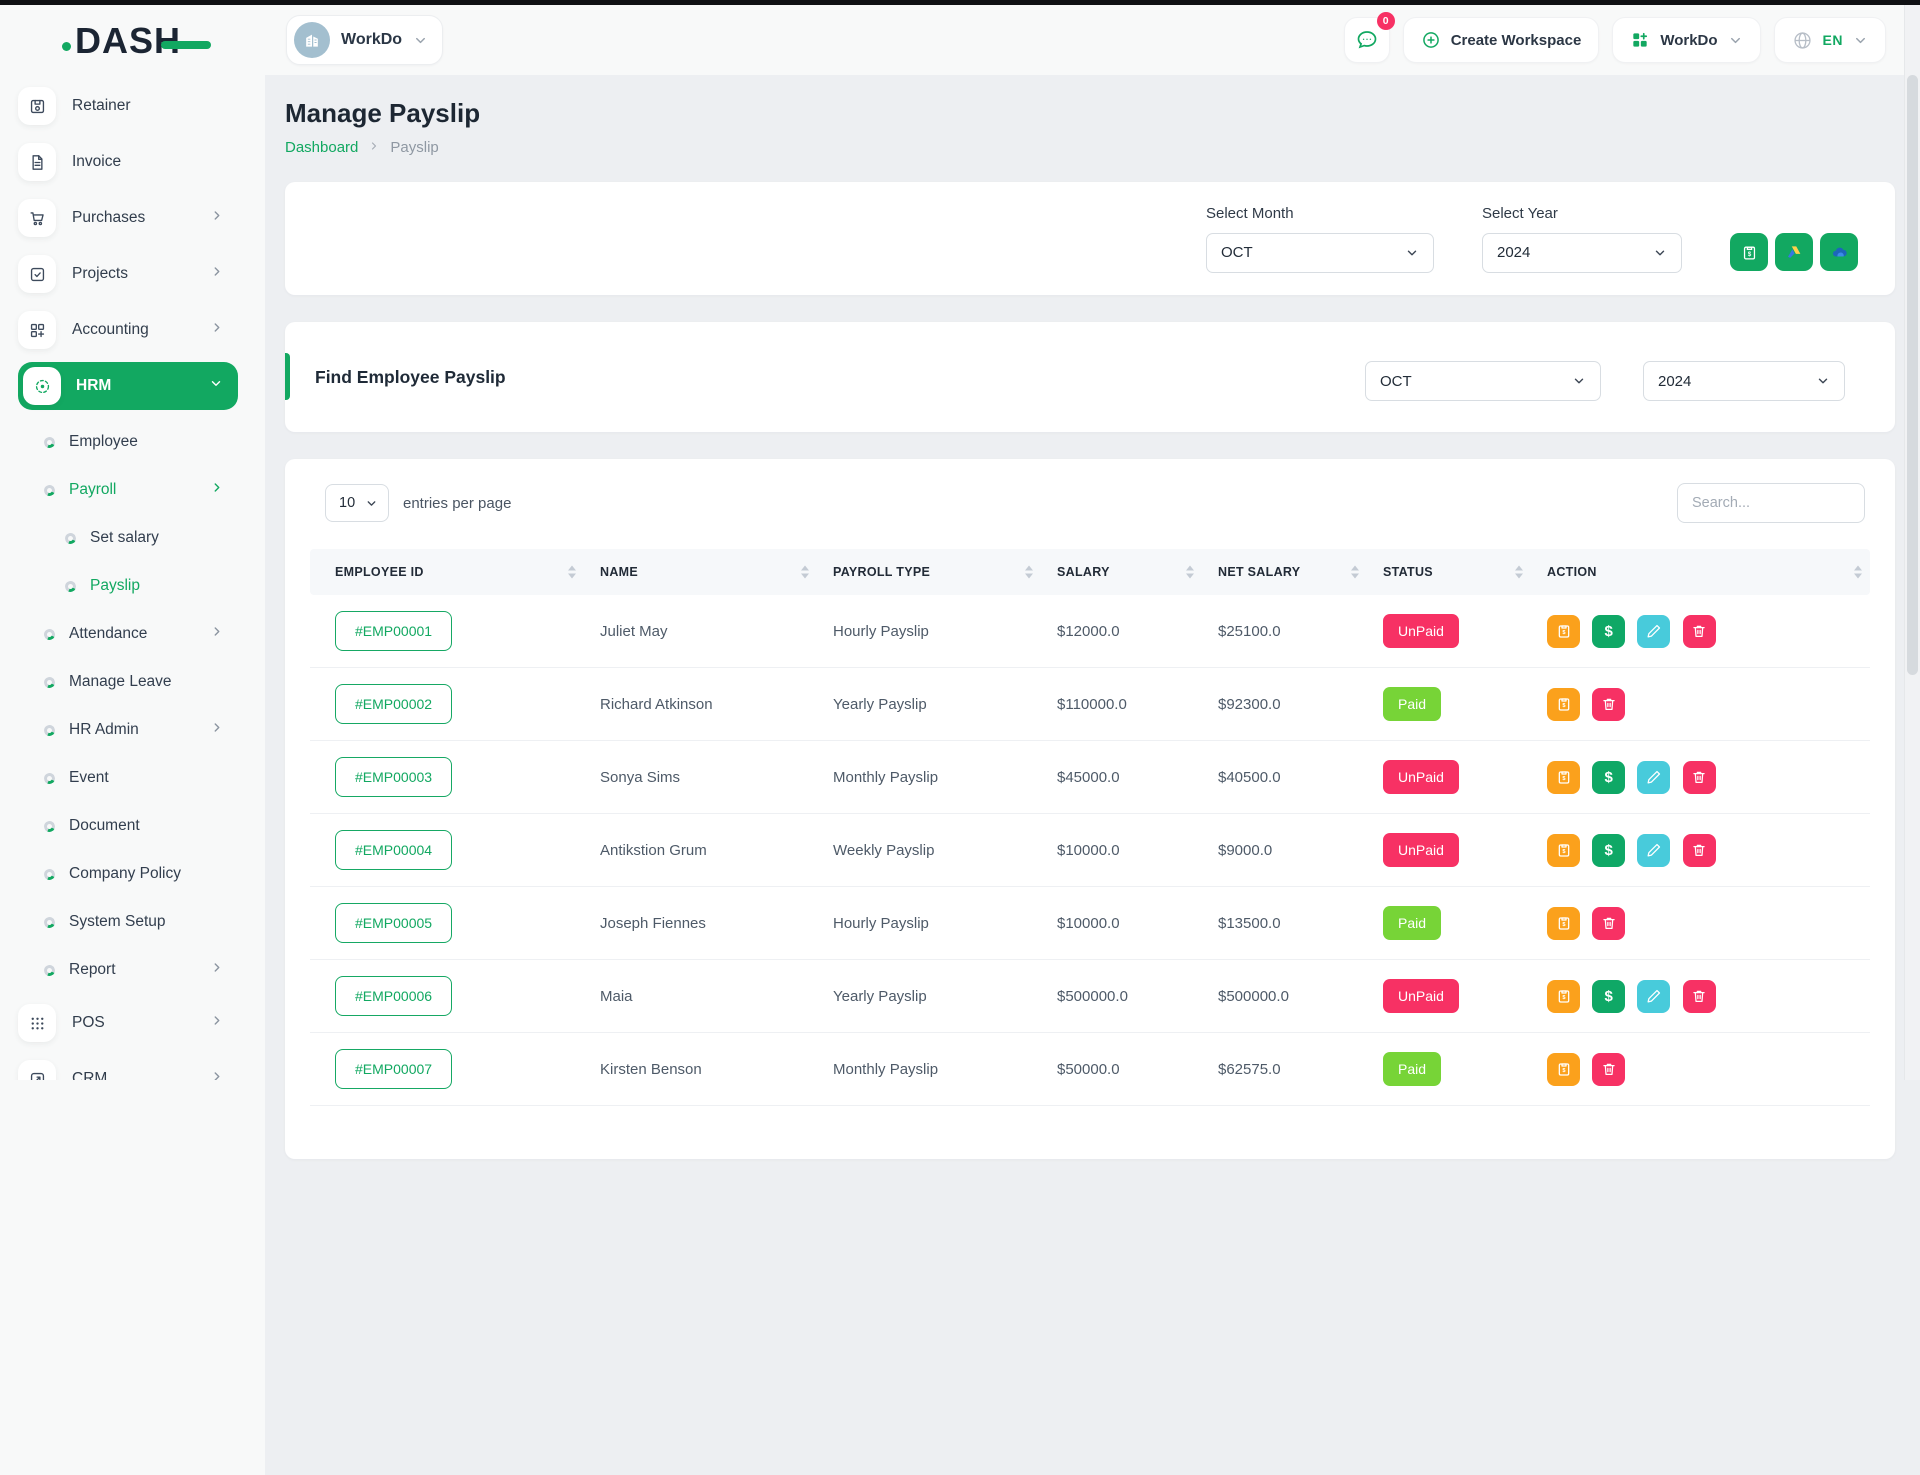 This screenshot has width=1920, height=1475. I want to click on column-header-name: NAME, so click(716, 572).